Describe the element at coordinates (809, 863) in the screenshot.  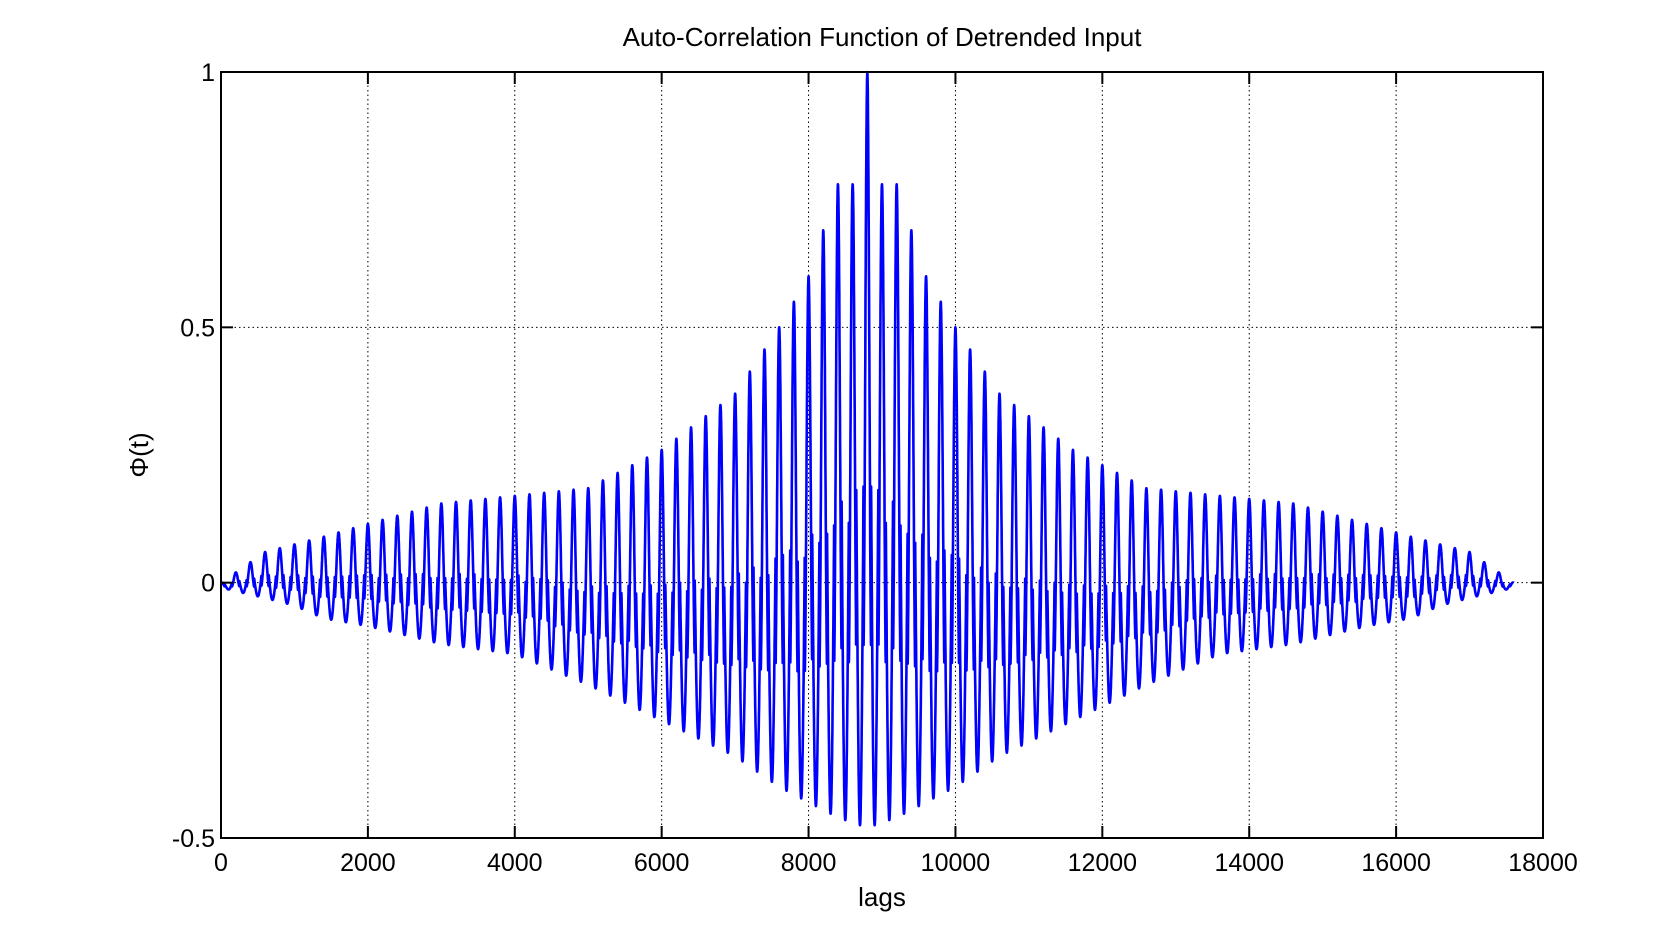
I see `x-tick-label: 8000` at that location.